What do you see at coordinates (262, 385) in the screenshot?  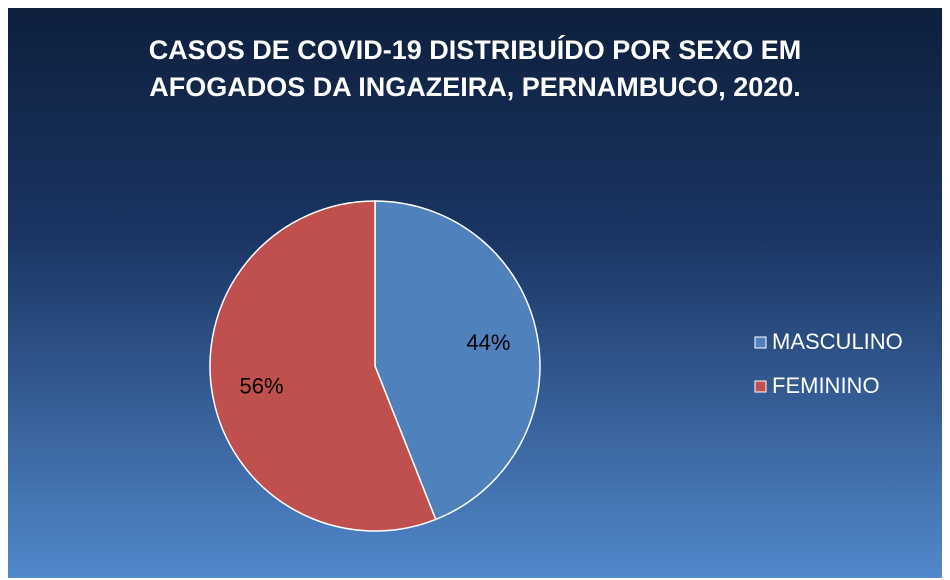 I see `data-label: 56%` at bounding box center [262, 385].